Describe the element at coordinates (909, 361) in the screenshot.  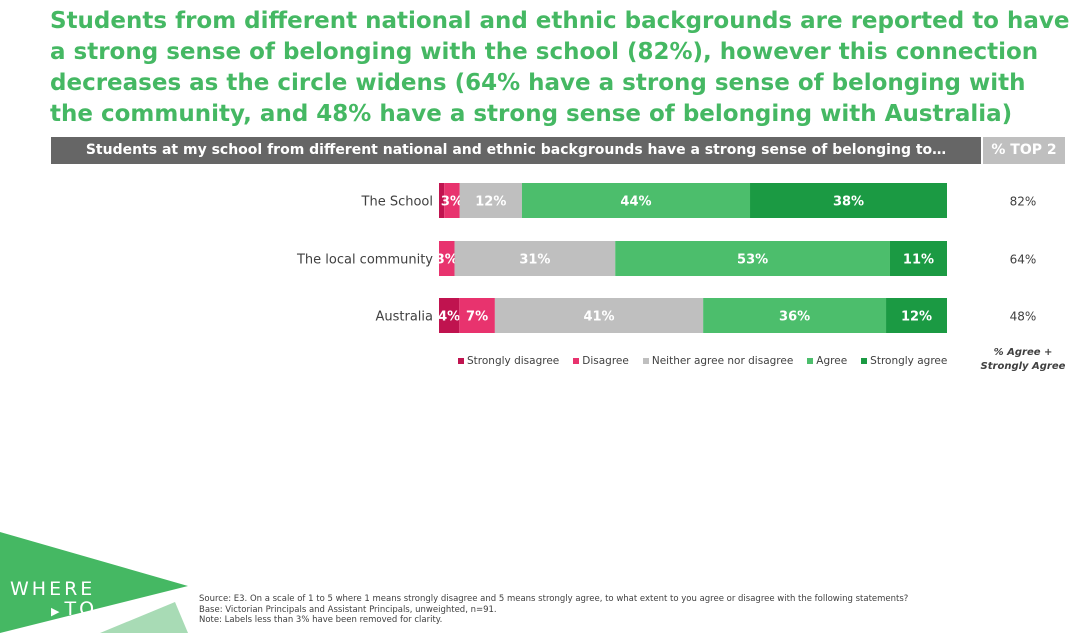
I see `legend-label: Strongly agree` at that location.